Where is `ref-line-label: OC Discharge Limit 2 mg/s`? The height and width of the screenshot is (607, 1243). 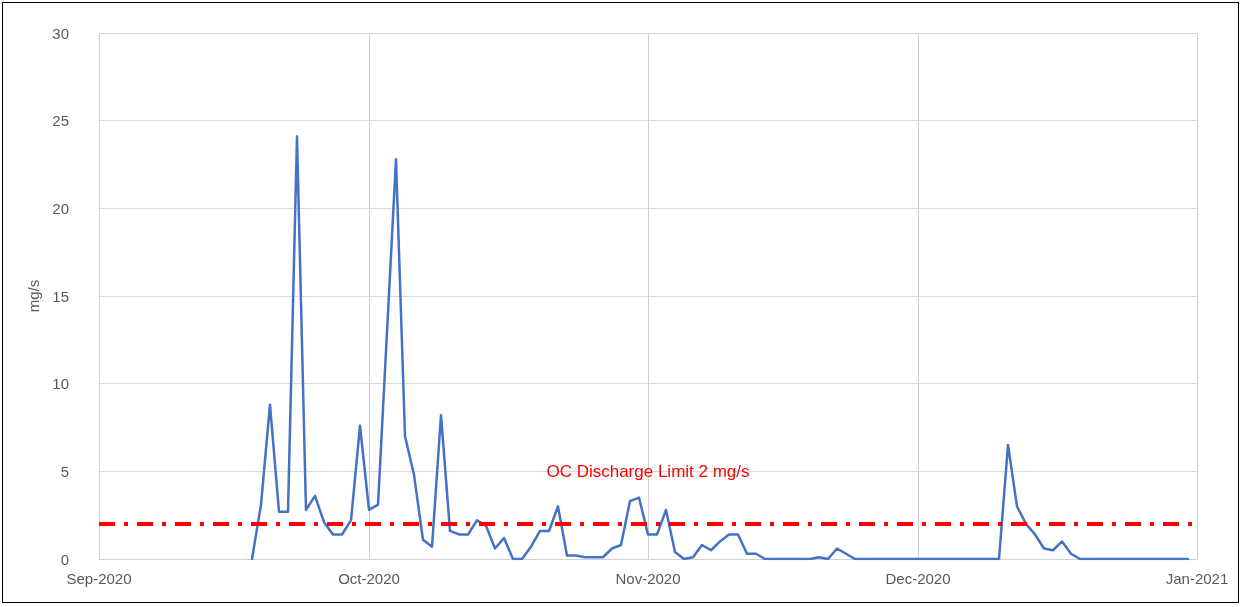
ref-line-label: OC Discharge Limit 2 mg/s is located at coordinates (648, 471).